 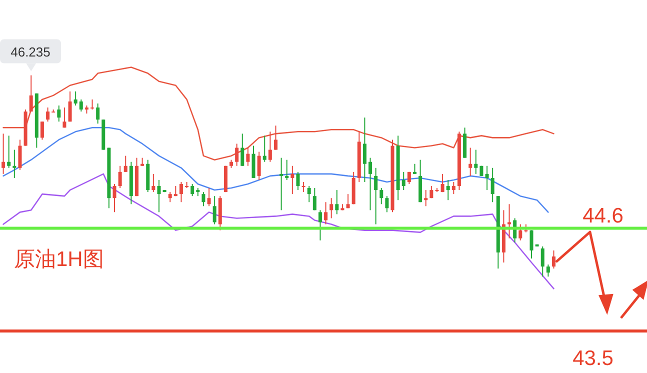 I want to click on text: 43.5, so click(x=593, y=358).